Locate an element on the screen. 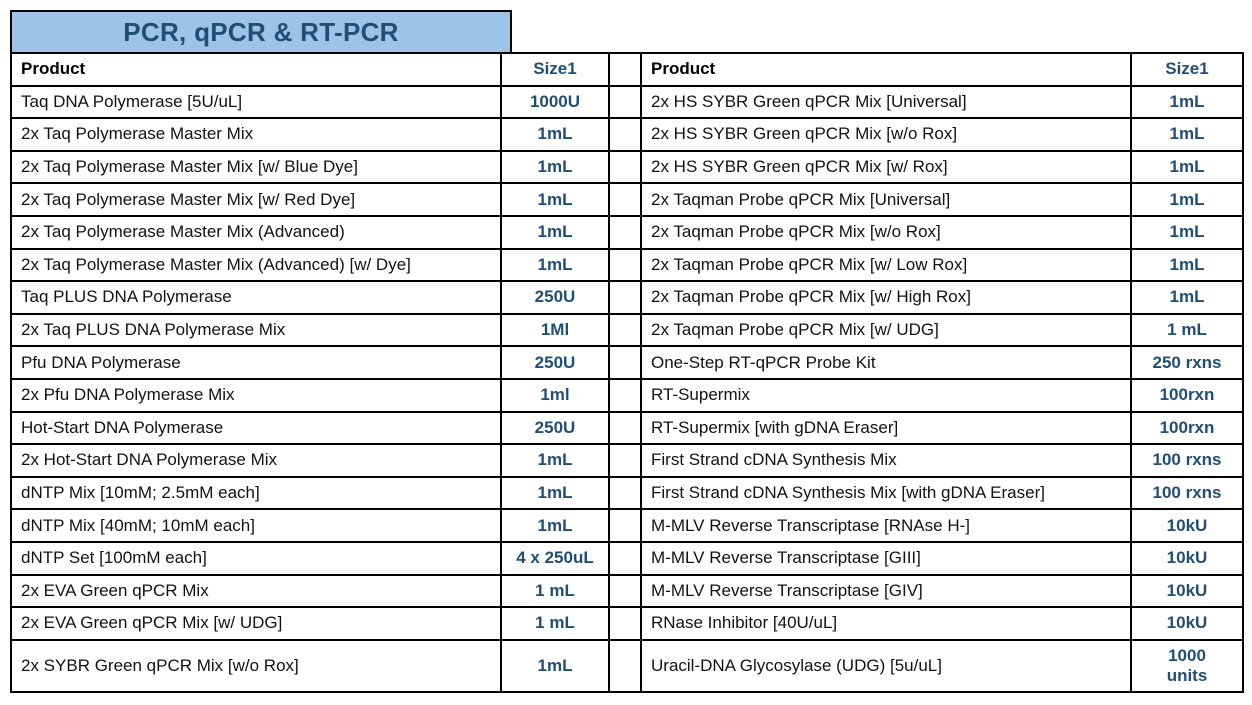 The width and height of the screenshot is (1252, 705). right-product-cell: M-MLV Reverse Transcriptase [RNAse H-] is located at coordinates (887, 526).